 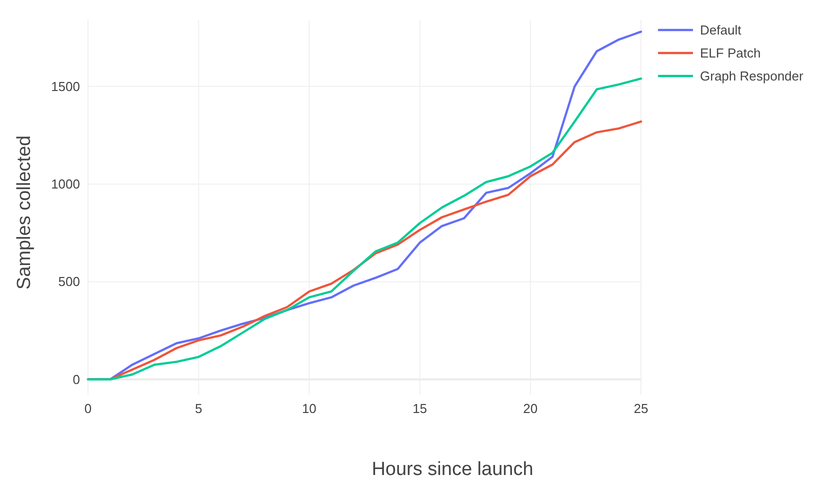 What do you see at coordinates (641, 408) in the screenshot?
I see `x-tick-label: 25` at bounding box center [641, 408].